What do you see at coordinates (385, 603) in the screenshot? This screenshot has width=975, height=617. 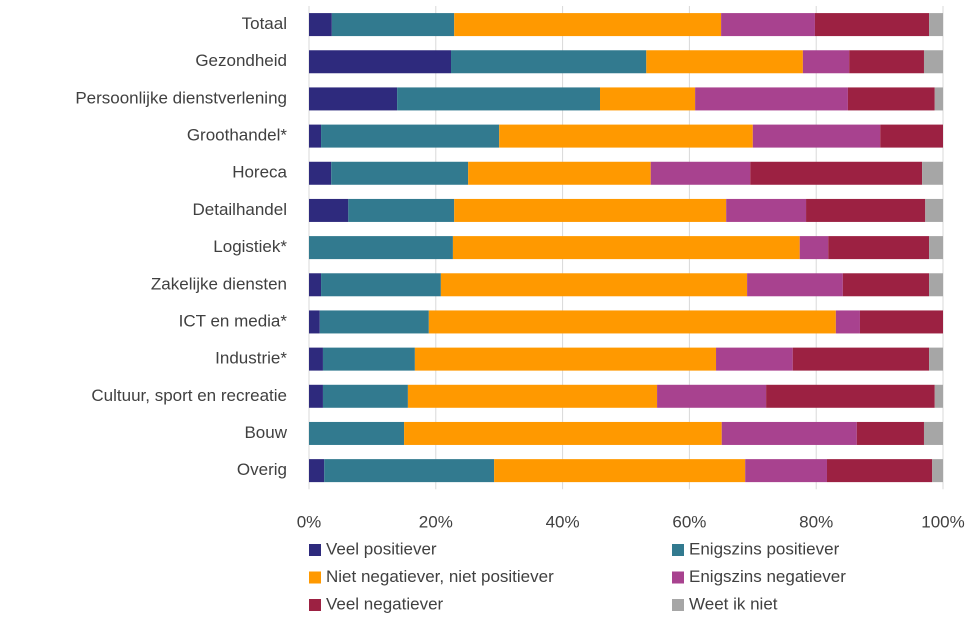 I see `legend-label: Veel negatiever` at bounding box center [385, 603].